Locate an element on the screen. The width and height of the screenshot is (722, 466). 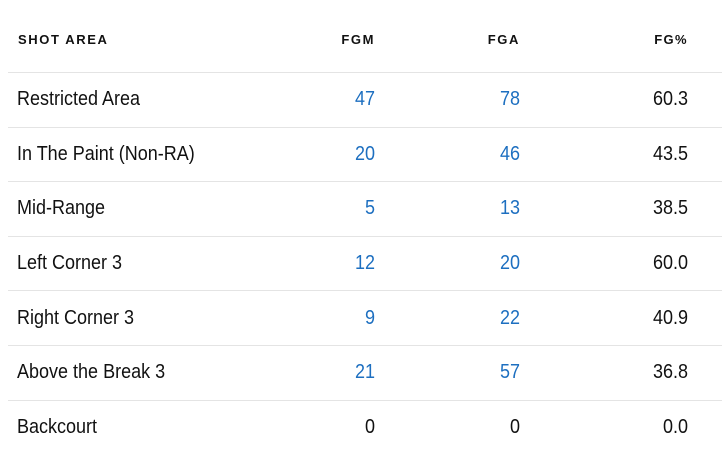
table-row: Restricted Area 47 78 60.3 is located at coordinates (365, 100).